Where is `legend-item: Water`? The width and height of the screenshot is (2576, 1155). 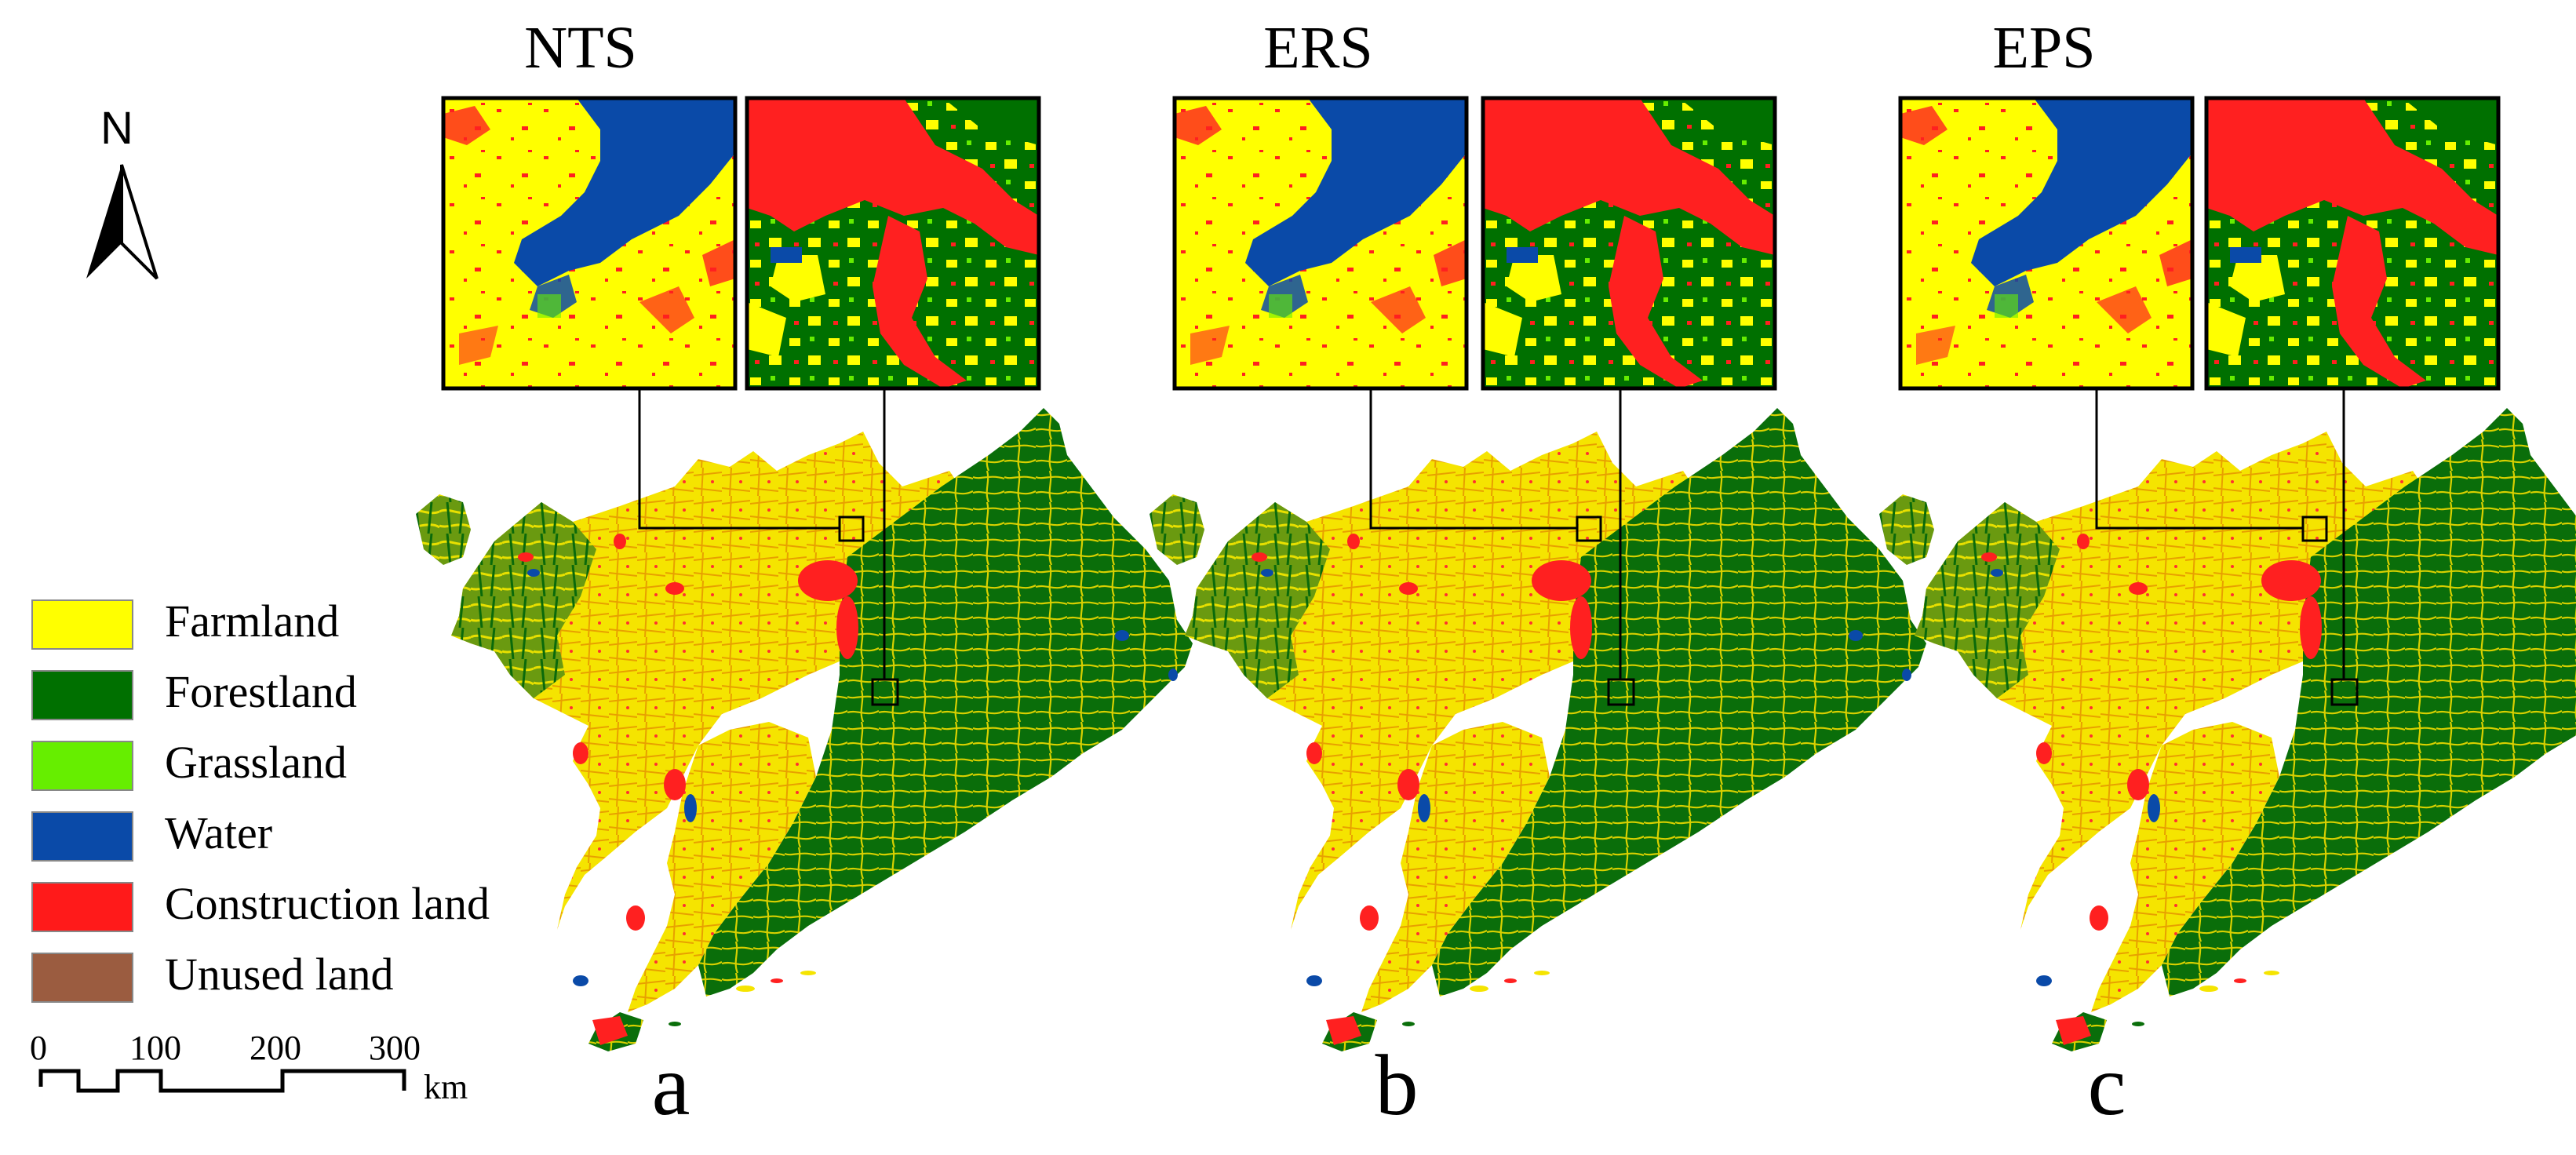 legend-item: Water is located at coordinates (306, 835).